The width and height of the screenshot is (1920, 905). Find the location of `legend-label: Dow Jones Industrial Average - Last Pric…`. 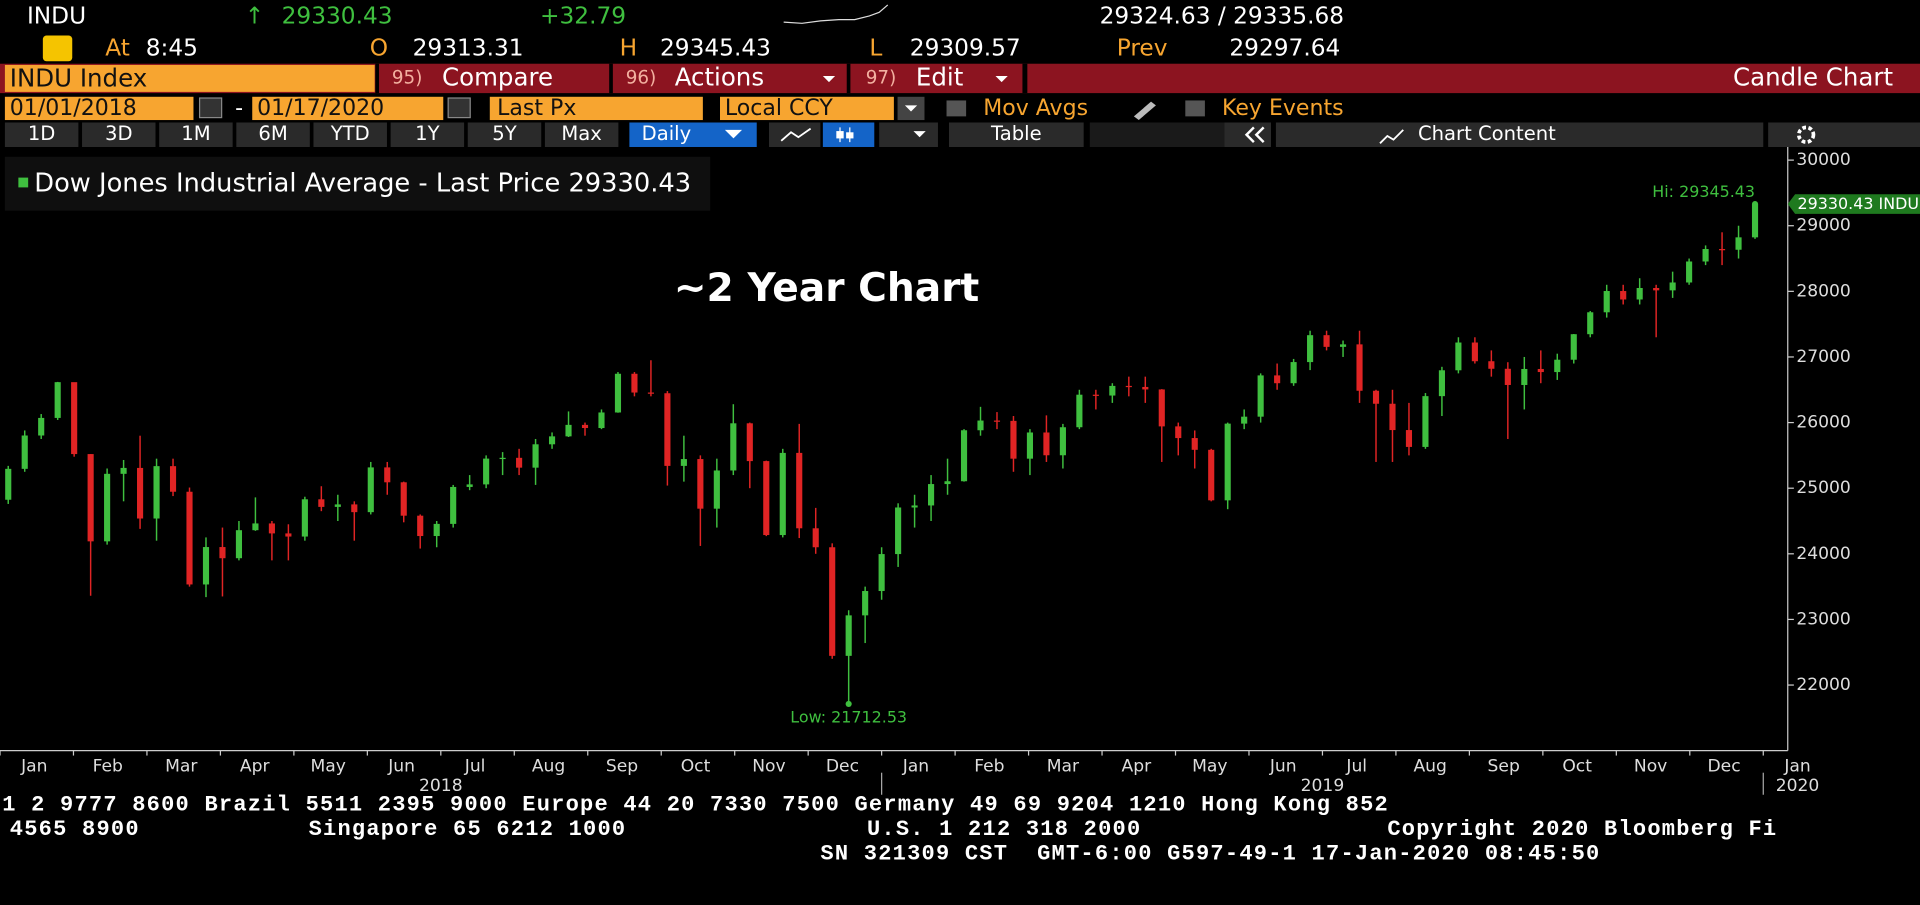

legend-label: Dow Jones Industrial Average - Last Pric… is located at coordinates (362, 183).